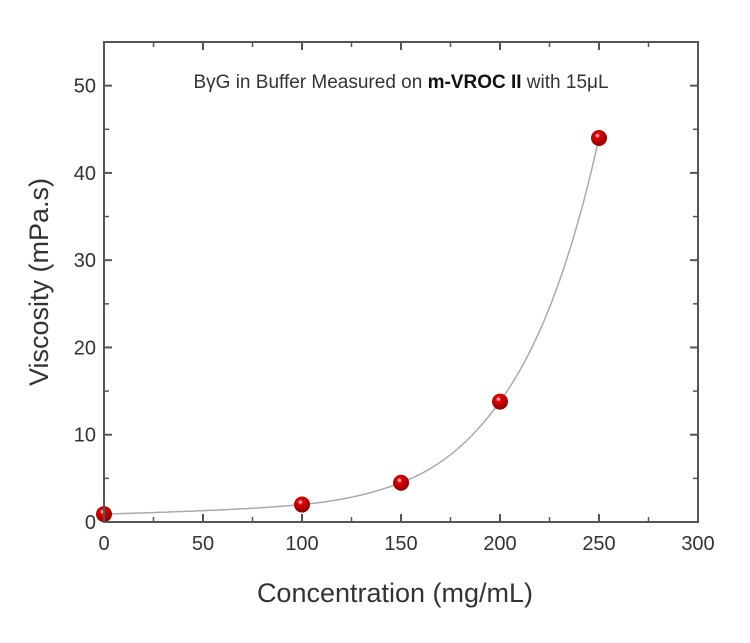 Image resolution: width=750 pixels, height=643 pixels. I want to click on y-tick-label: 0, so click(90, 523).